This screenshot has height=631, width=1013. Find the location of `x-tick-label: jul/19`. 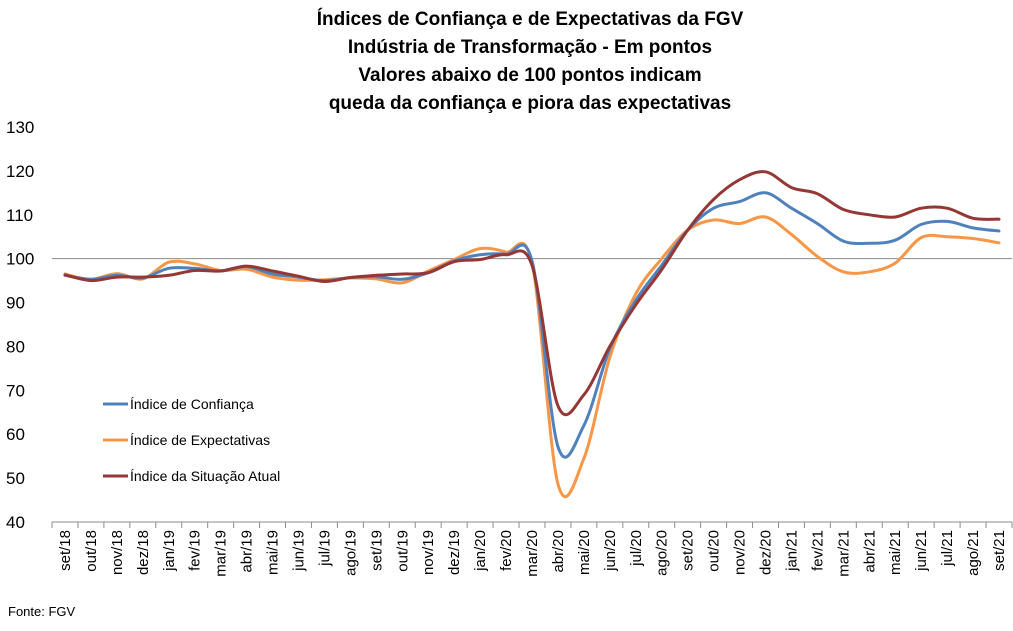

x-tick-label: jul/19 is located at coordinates (324, 548).